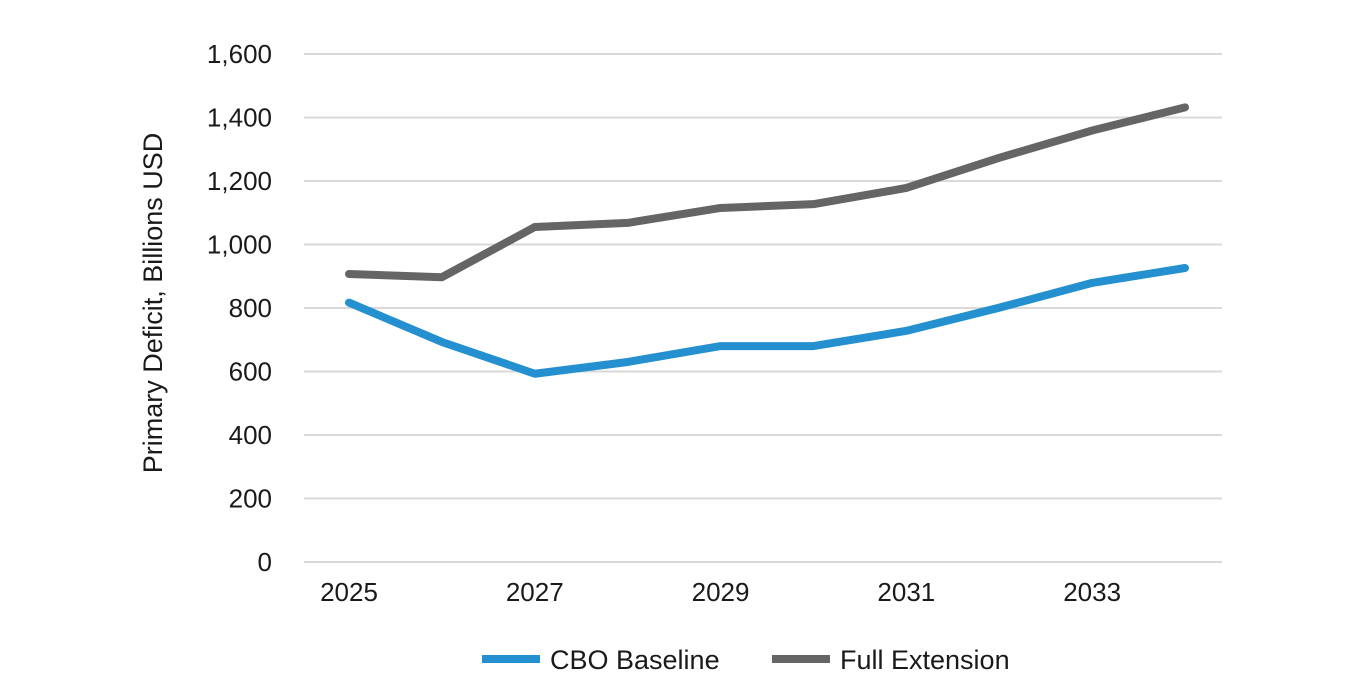 The width and height of the screenshot is (1359, 697). I want to click on y-tick-label: 400, so click(250, 435).